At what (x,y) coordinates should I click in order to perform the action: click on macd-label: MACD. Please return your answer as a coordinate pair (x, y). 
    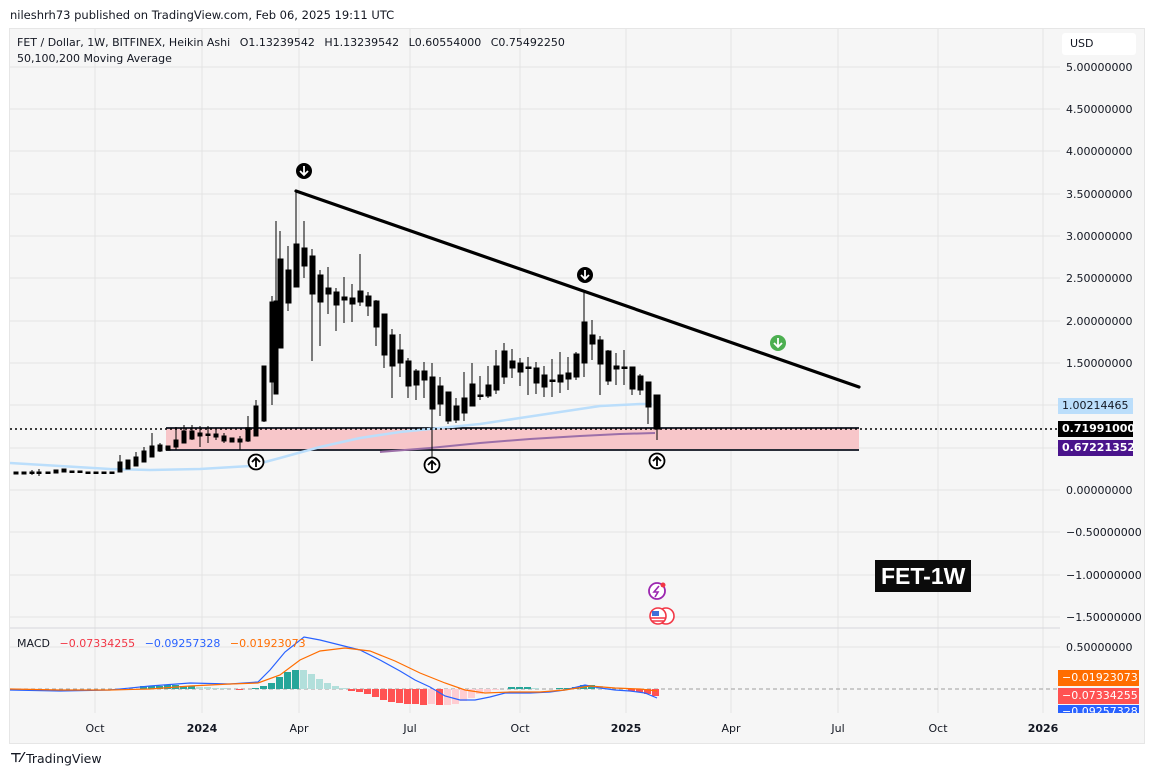
    Looking at the image, I should click on (33, 643).